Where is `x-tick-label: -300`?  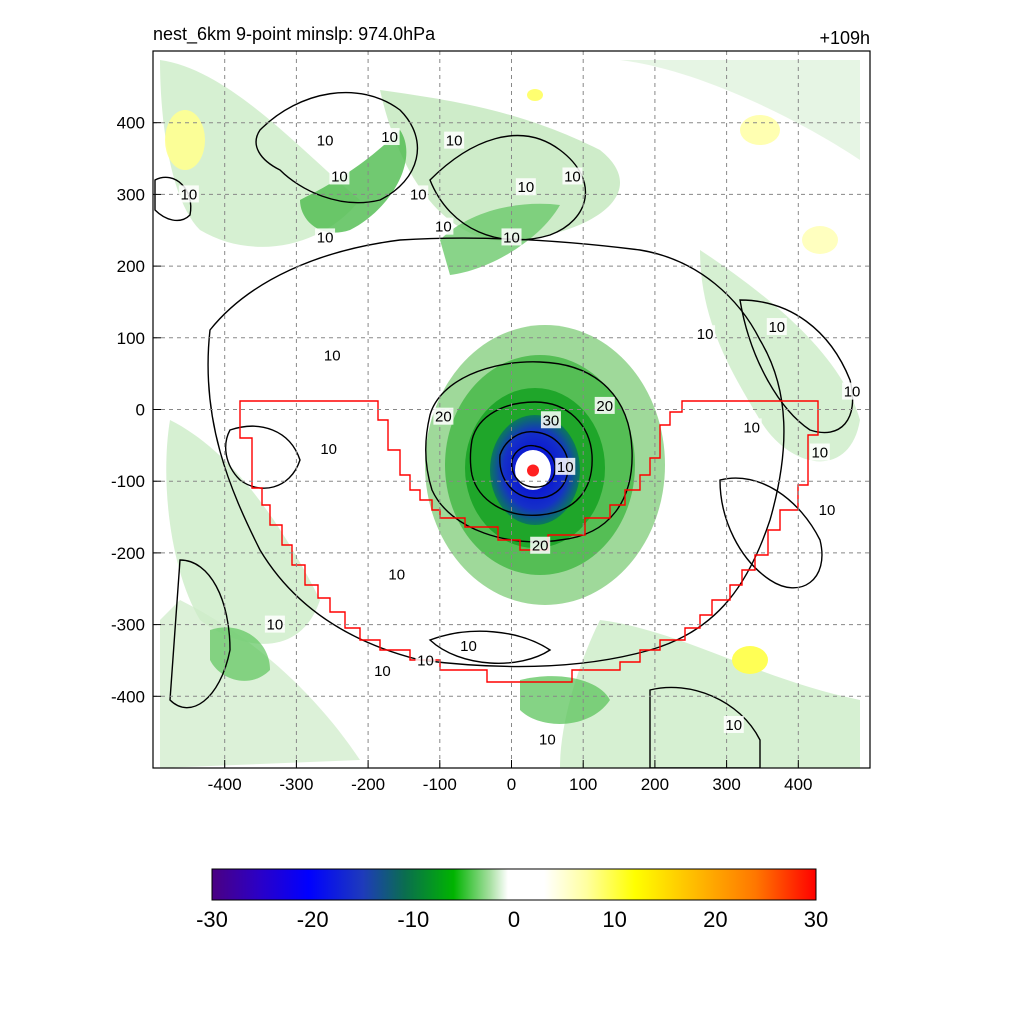
x-tick-label: -300 is located at coordinates (296, 784).